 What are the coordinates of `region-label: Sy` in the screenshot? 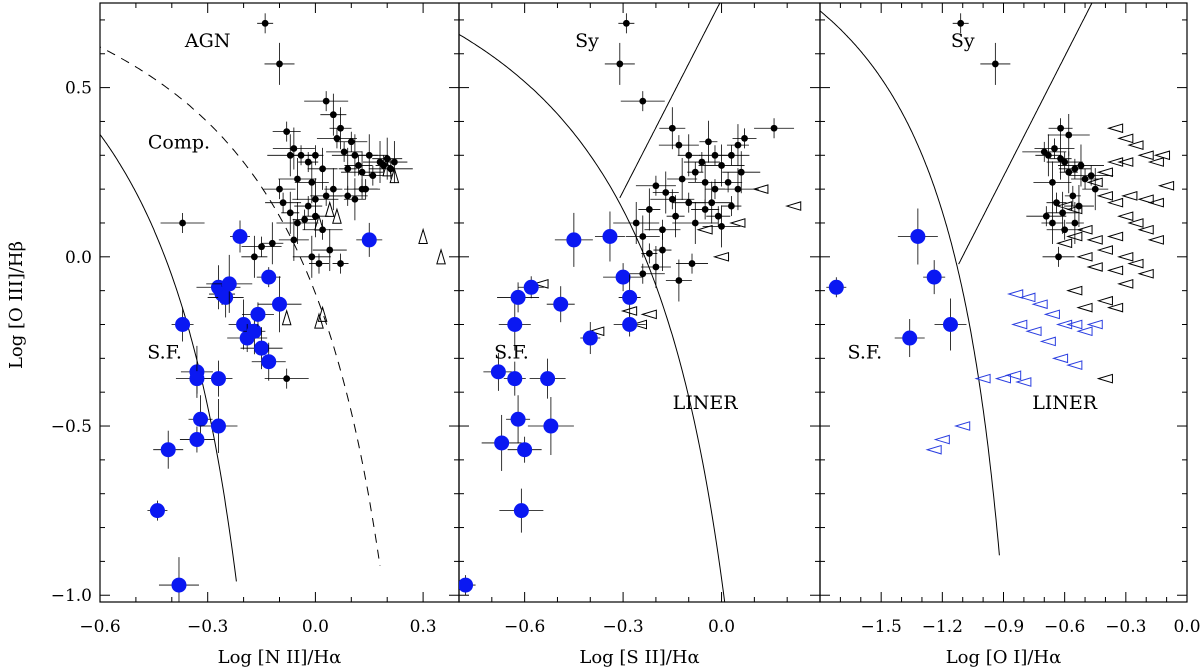 It's located at (587, 41).